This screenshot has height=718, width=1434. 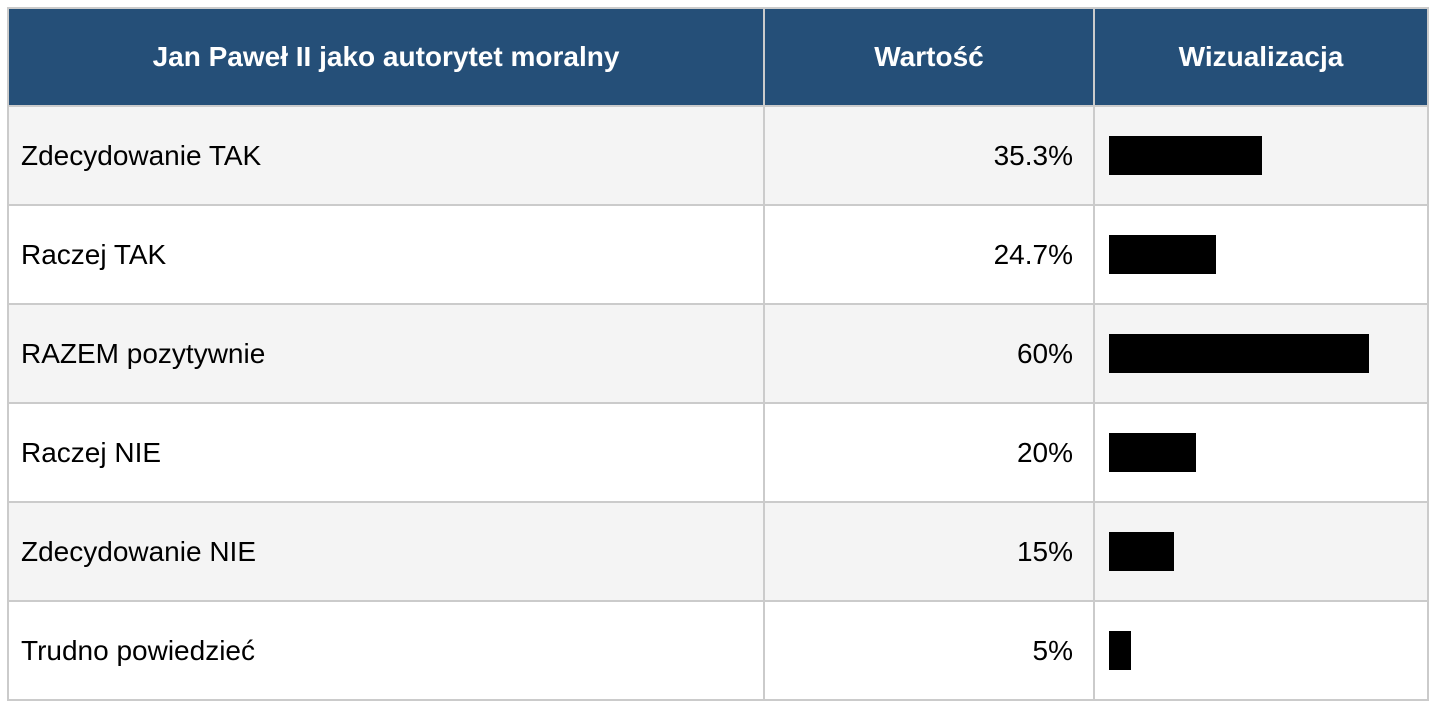 What do you see at coordinates (386, 452) in the screenshot?
I see `row-label: Raczej NIE` at bounding box center [386, 452].